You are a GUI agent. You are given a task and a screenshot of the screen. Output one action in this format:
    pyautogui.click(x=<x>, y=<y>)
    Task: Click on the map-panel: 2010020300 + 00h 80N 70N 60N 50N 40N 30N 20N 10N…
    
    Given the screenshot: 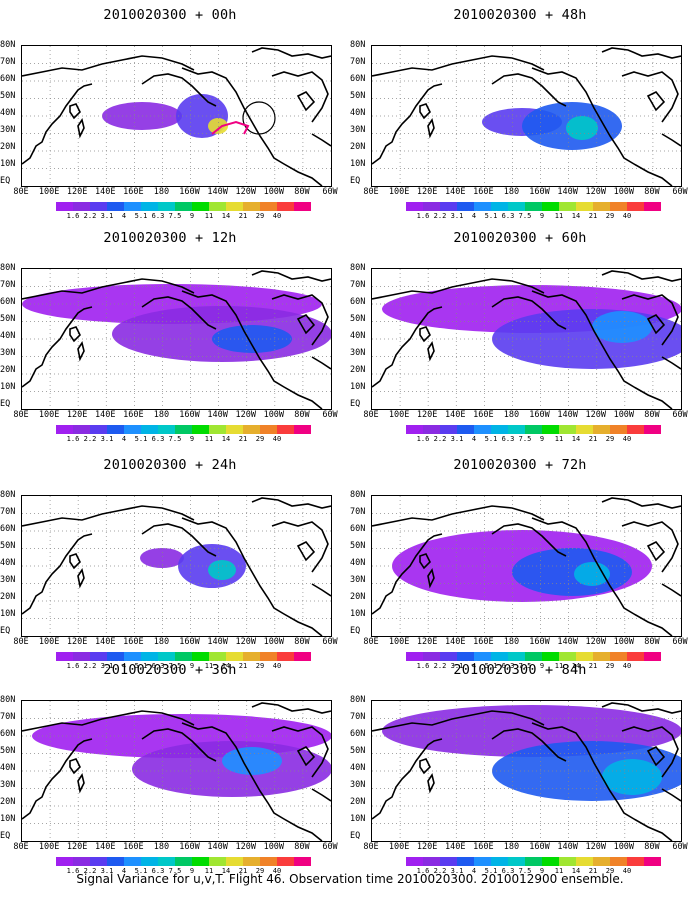 What is the action you would take?
    pyautogui.click(x=170, y=115)
    